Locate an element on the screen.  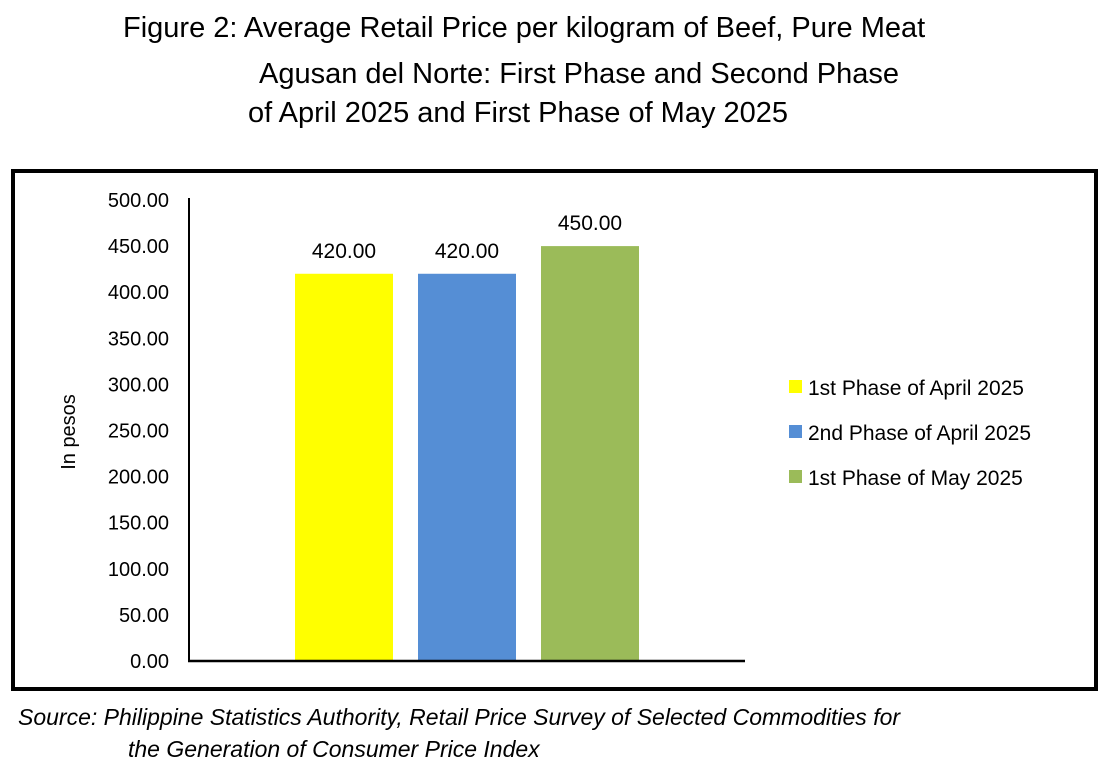
y-tick-label: 350.00 is located at coordinates (138, 339).